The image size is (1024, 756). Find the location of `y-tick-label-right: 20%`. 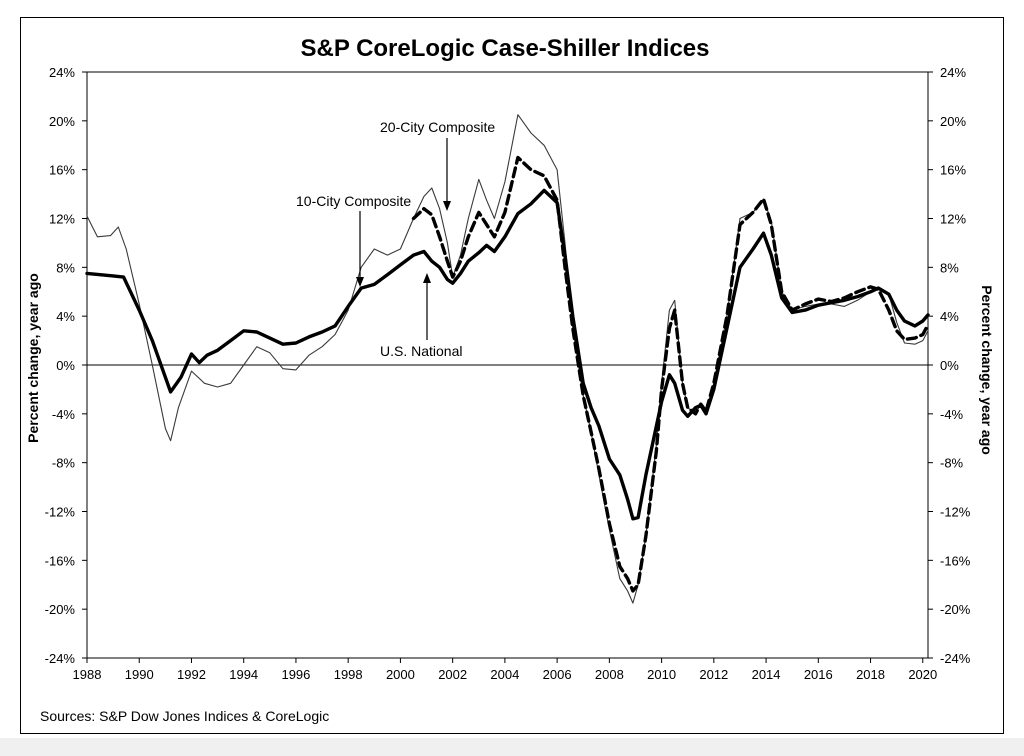

y-tick-label-right: 20% is located at coordinates (953, 121).